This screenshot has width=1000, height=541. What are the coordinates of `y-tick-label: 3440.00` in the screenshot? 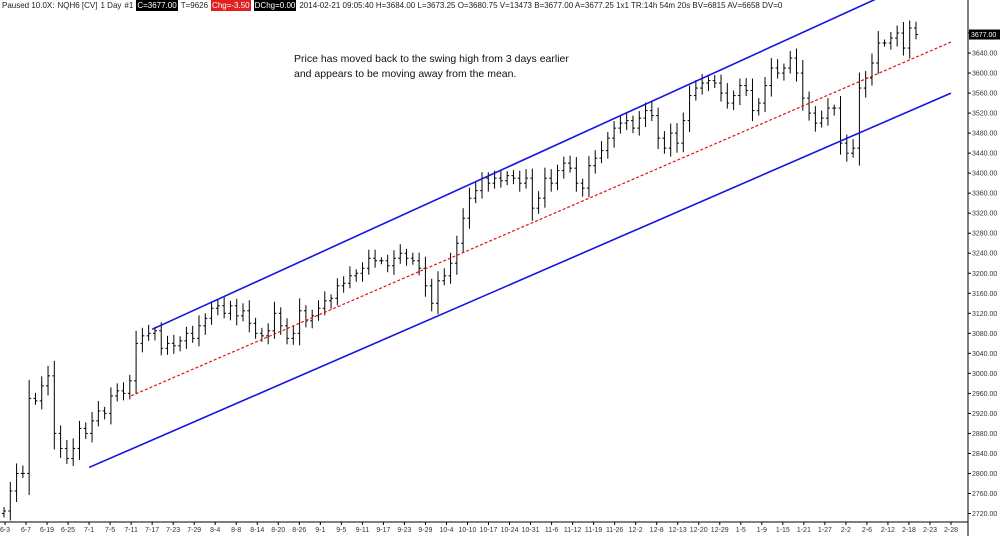 It's located at (984, 154).